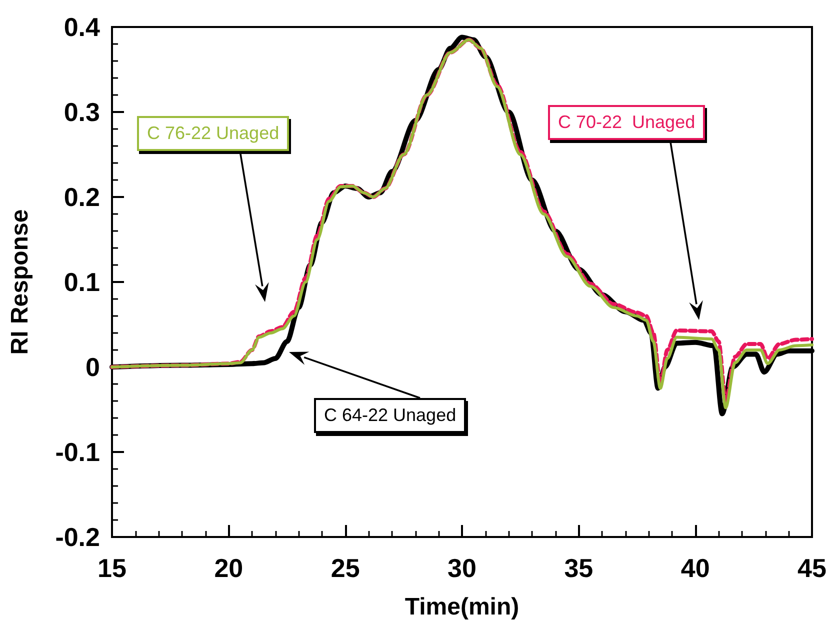 This screenshot has width=834, height=627. I want to click on y-tick-label: 0, so click(93, 367).